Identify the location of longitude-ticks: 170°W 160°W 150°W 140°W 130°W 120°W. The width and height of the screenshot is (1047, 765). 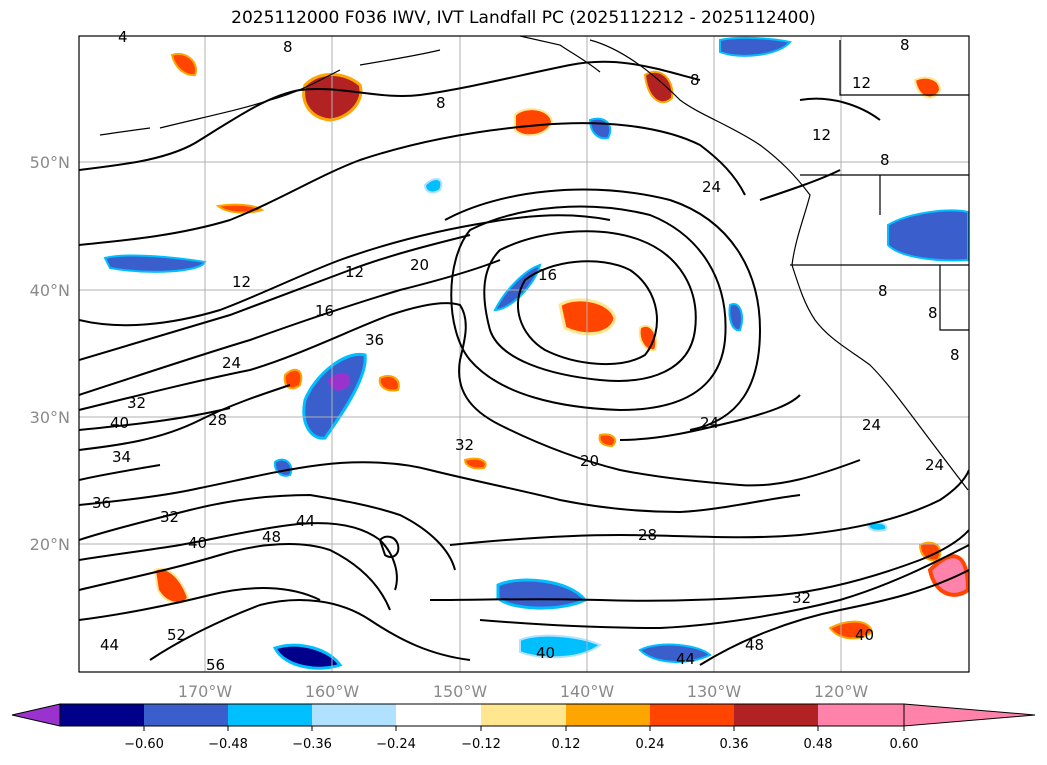
(523, 691).